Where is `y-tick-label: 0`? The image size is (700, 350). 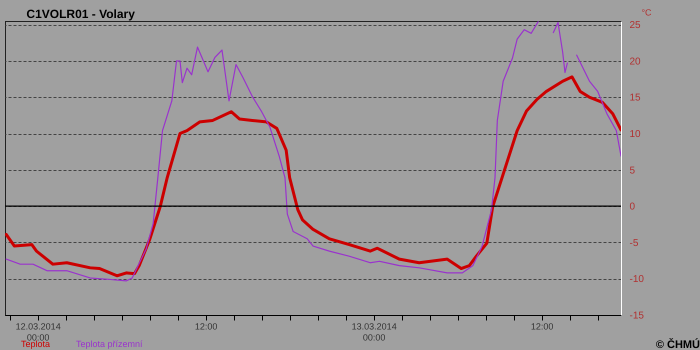
y-tick-label: 0 is located at coordinates (633, 207).